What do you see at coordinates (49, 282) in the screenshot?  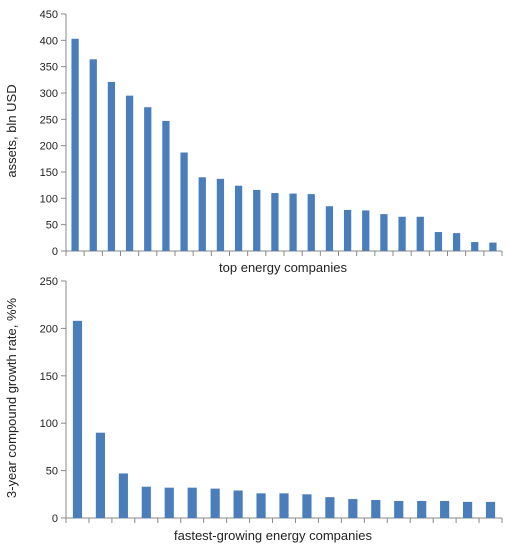 I see `growth-y-tick-label: 250` at bounding box center [49, 282].